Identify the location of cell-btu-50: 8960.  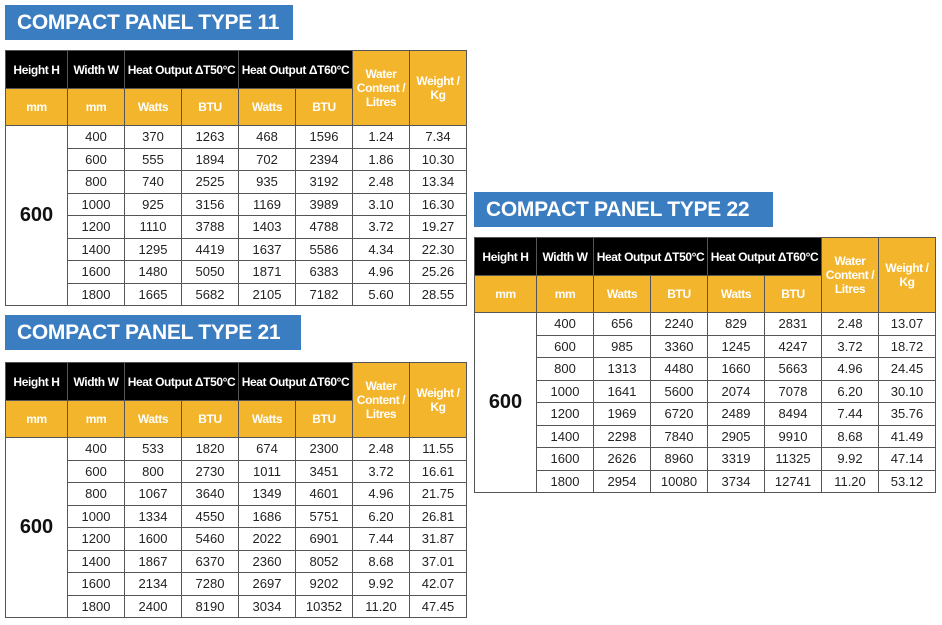
(679, 459).